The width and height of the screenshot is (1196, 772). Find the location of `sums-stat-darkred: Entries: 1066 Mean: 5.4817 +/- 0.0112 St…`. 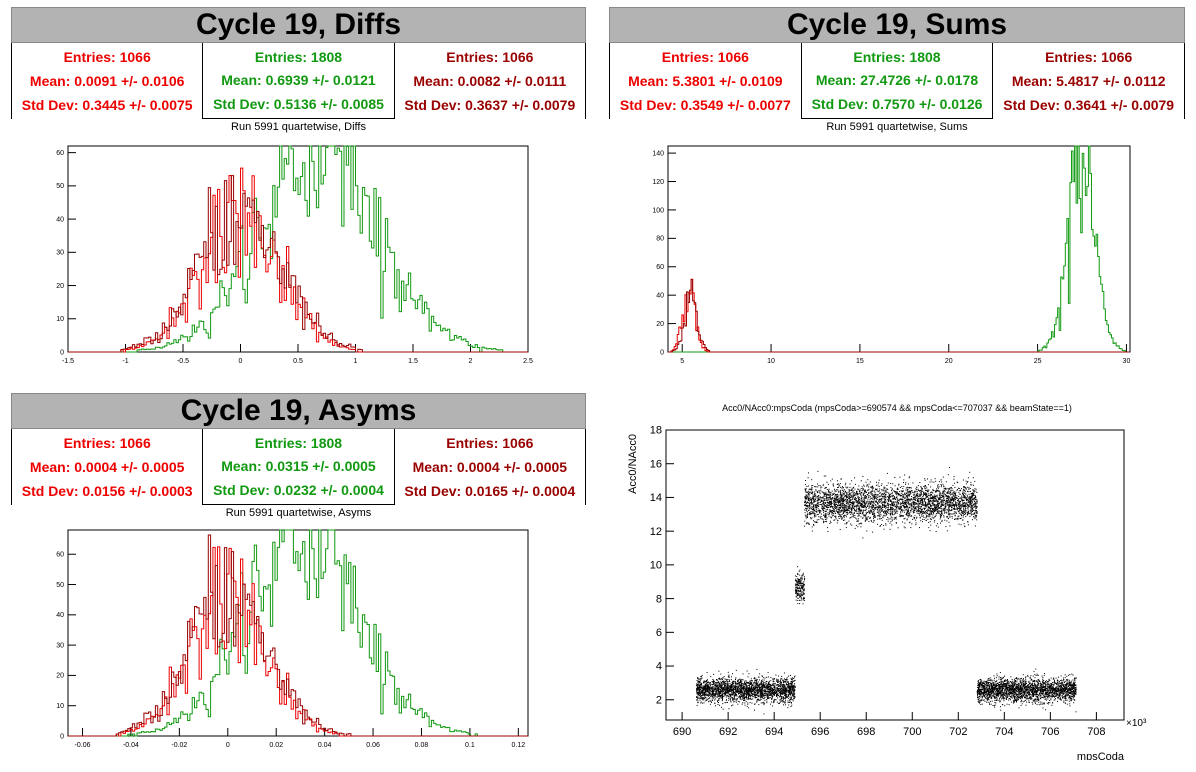

sums-stat-darkred: Entries: 1066 Mean: 5.4817 +/- 0.0112 St… is located at coordinates (1088, 81).